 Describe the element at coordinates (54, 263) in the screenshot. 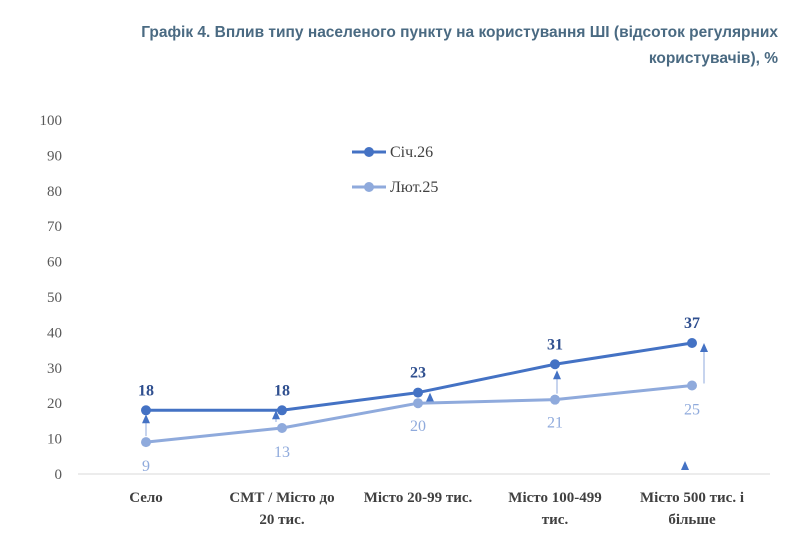

I see `y-tick-label: 60` at that location.